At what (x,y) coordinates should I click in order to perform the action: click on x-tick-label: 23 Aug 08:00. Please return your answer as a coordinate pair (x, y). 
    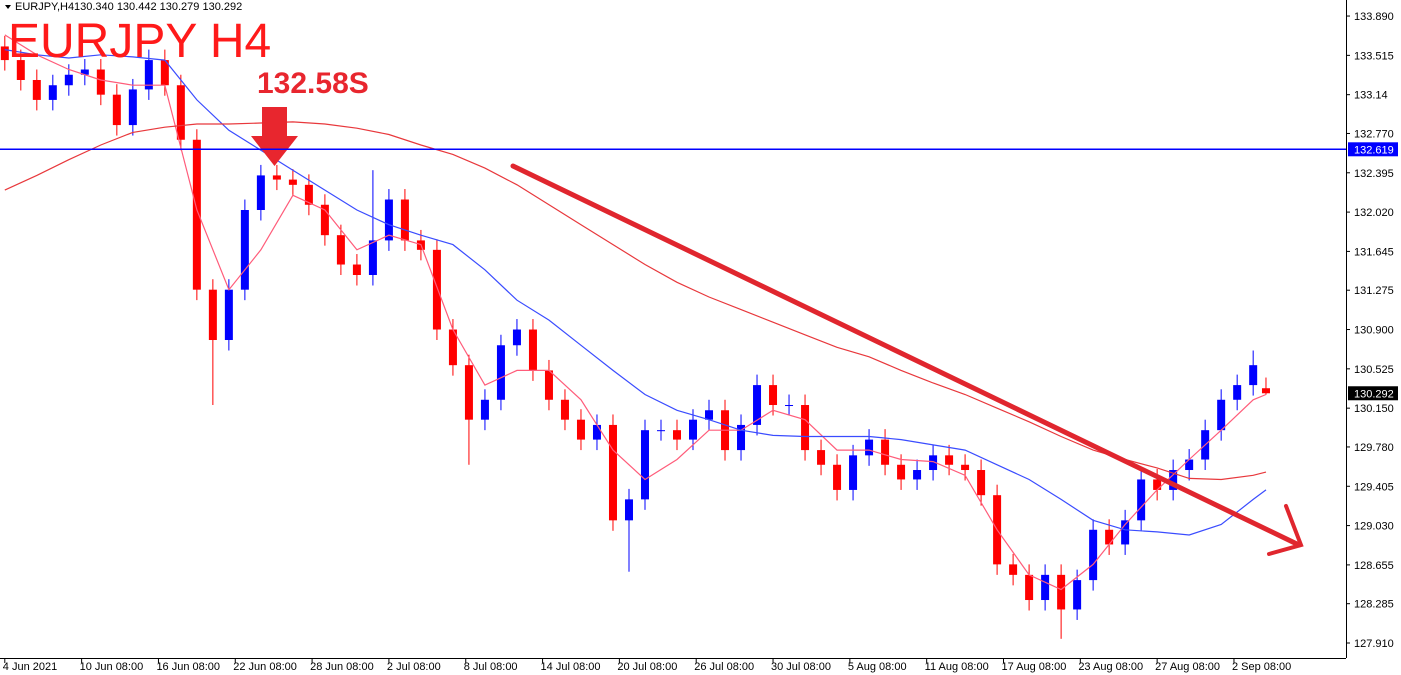
    Looking at the image, I should click on (1110, 667).